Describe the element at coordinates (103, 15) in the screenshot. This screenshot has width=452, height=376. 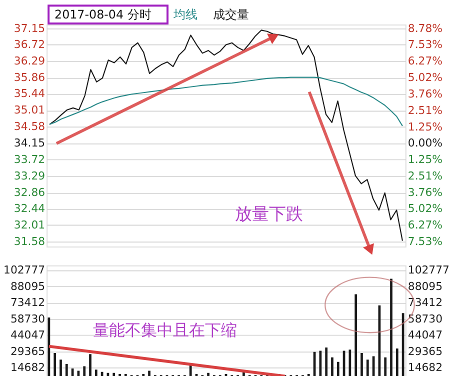
I see `chart-title: 2017-08-04 分时` at that location.